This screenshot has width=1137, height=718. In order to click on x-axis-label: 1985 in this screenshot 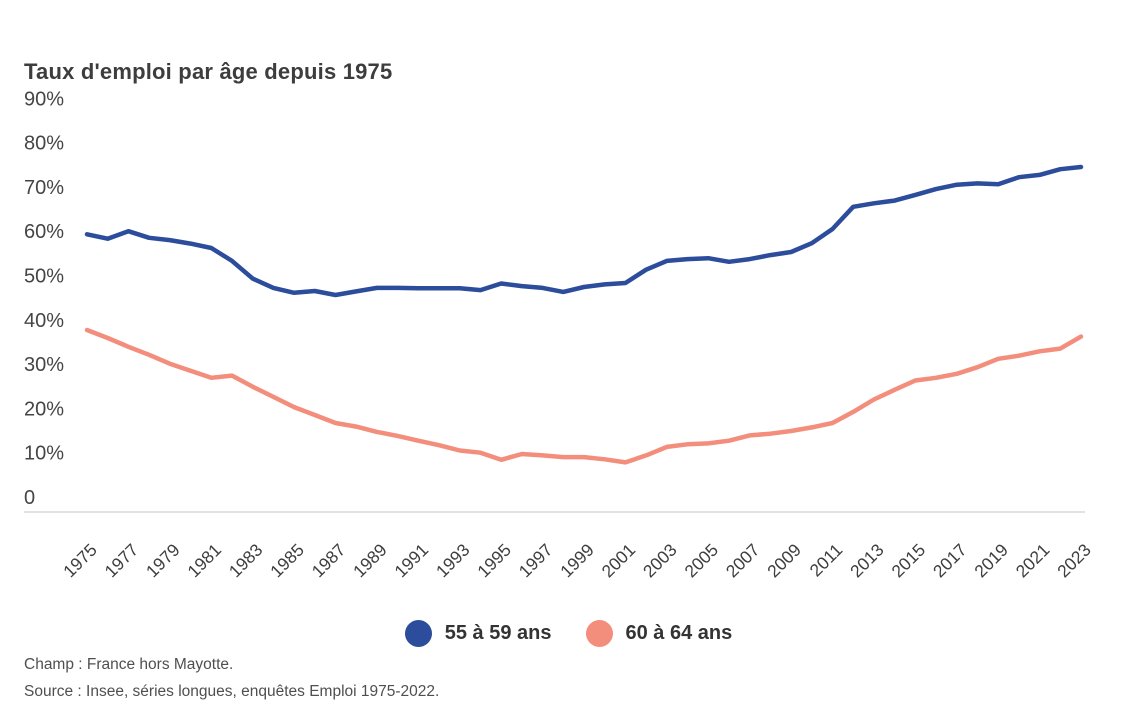, I will do `click(287, 561)`.